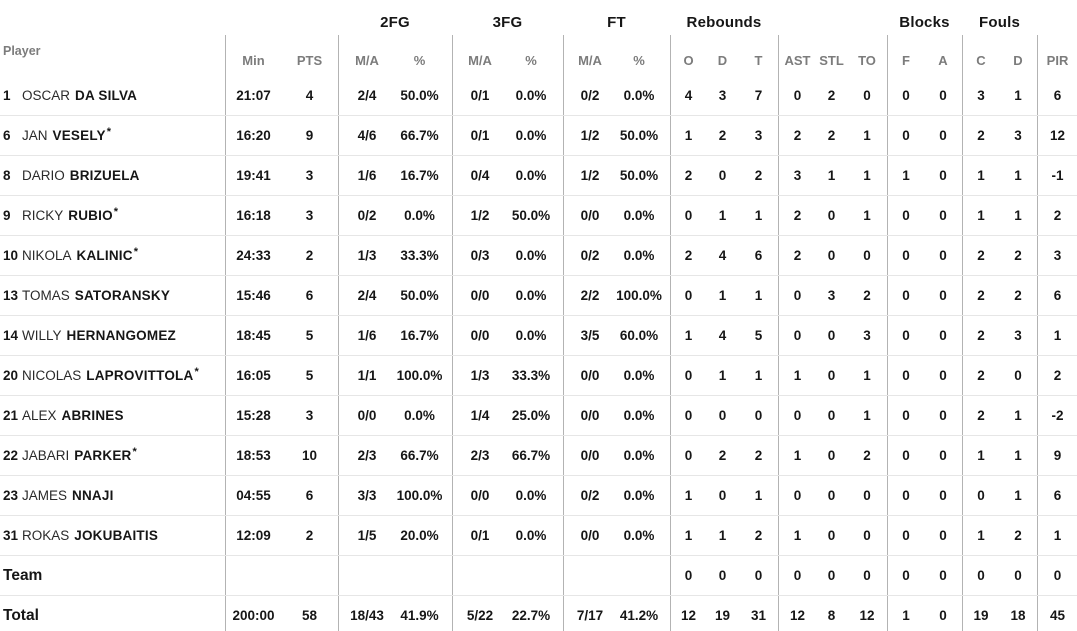 This screenshot has height=631, width=1077. I want to click on stat-2fg-pct: 16.7%, so click(419, 175).